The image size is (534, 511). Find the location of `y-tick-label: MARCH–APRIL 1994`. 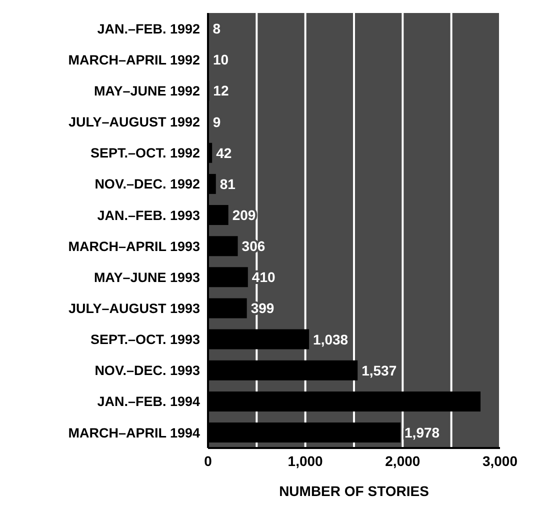

y-tick-label: MARCH–APRIL 1994 is located at coordinates (134, 432).